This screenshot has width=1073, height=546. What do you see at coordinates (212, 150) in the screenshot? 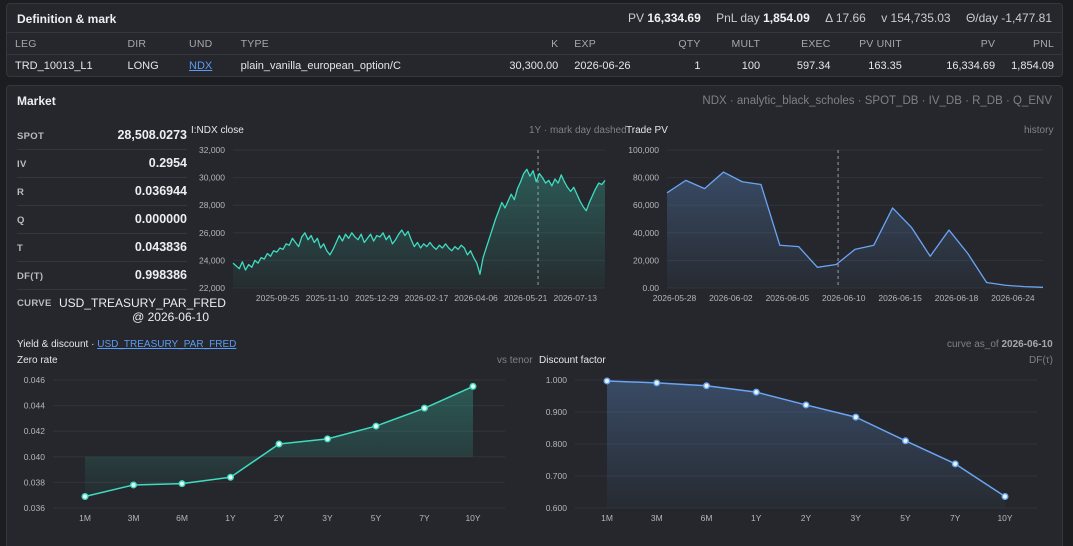
I see `y-tick-label: 32,000` at bounding box center [212, 150].